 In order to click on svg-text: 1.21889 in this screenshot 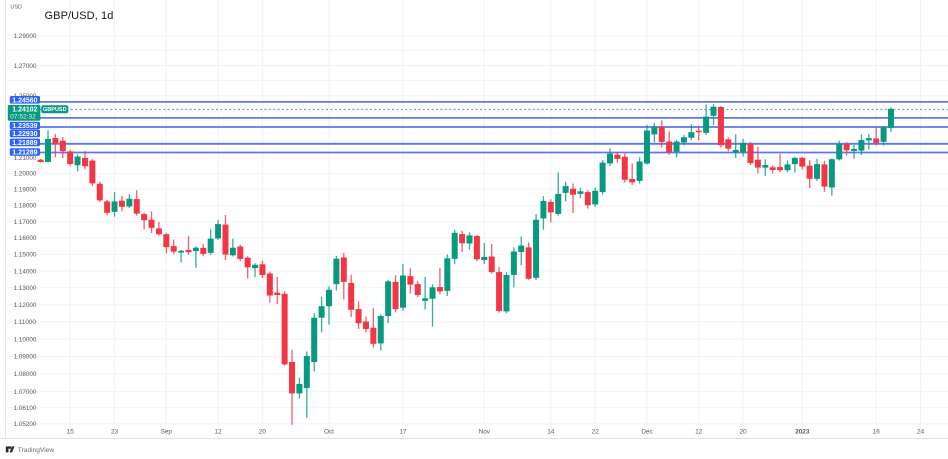, I will do `click(24, 143)`.